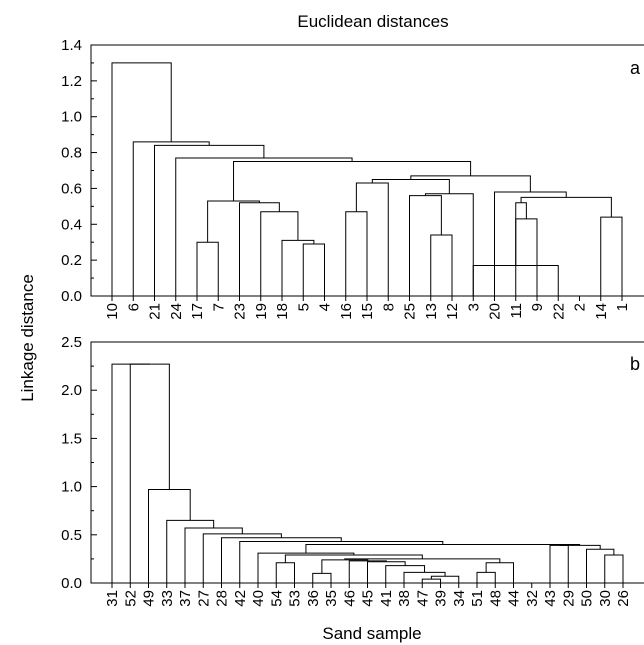  What do you see at coordinates (635, 364) in the screenshot?
I see `panel-b-label: b` at bounding box center [635, 364].